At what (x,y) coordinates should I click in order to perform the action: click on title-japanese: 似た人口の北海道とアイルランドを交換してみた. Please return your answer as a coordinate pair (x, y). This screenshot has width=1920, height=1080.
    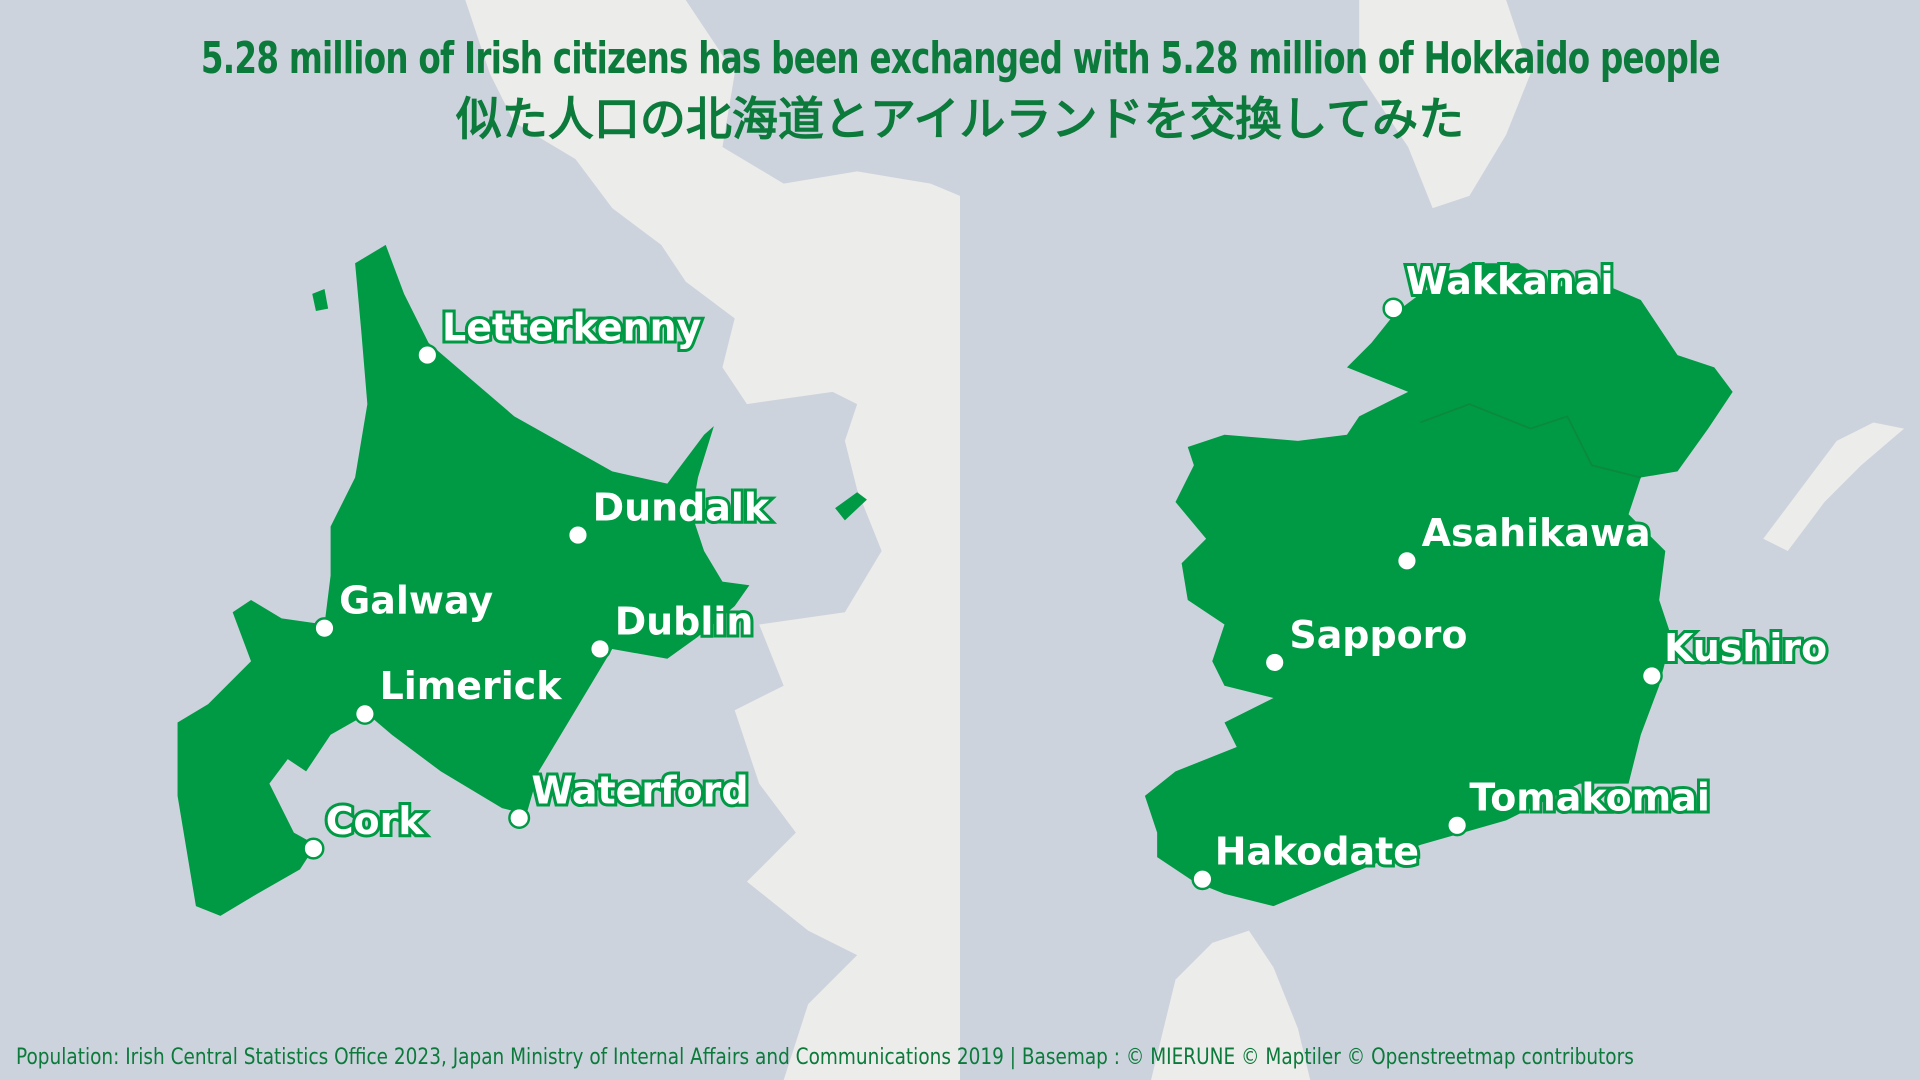
    Looking at the image, I should click on (960, 118).